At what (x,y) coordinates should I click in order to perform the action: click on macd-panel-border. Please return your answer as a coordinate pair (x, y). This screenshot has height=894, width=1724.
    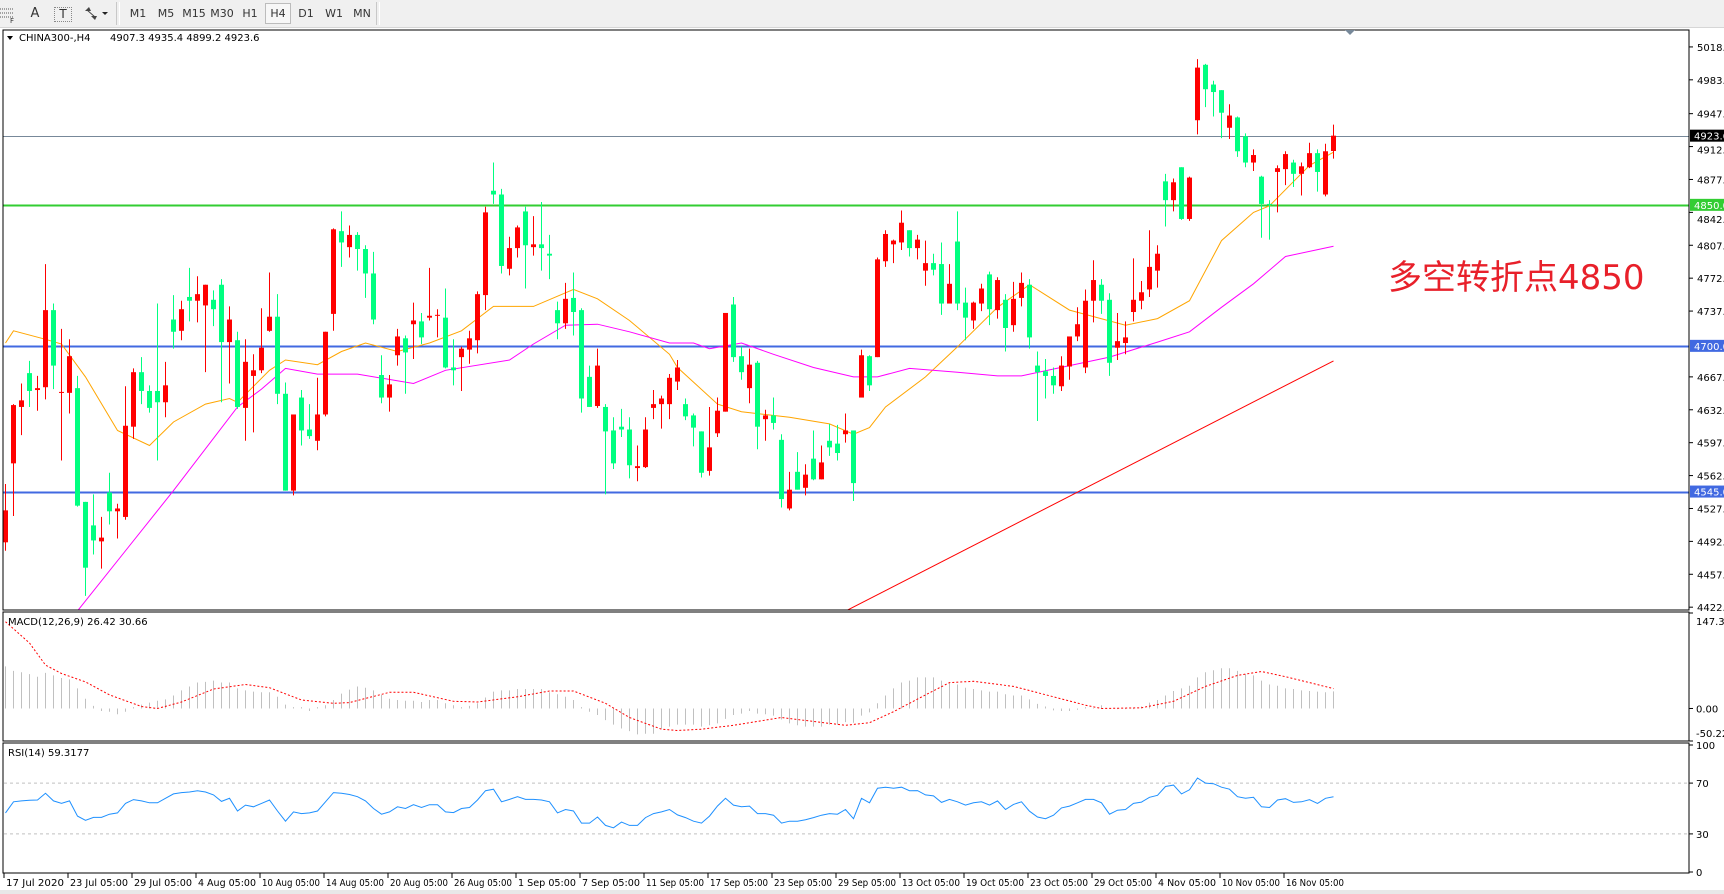
    Looking at the image, I should click on (846, 676).